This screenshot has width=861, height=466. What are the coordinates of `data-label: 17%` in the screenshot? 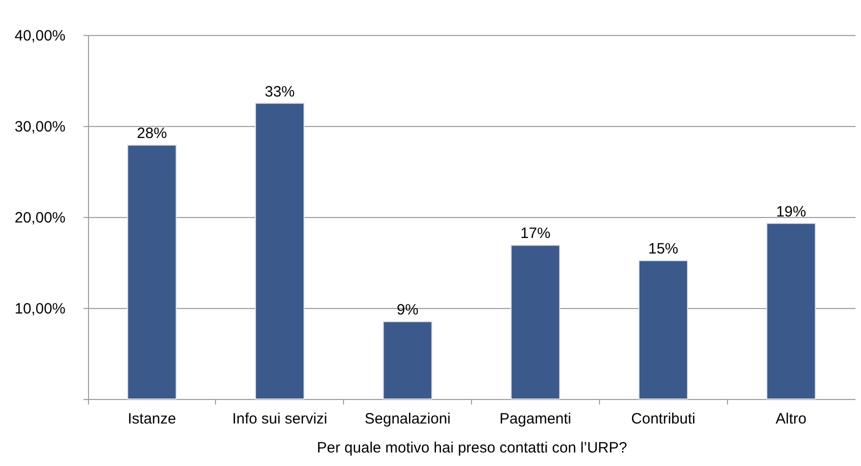 It's located at (535, 233).